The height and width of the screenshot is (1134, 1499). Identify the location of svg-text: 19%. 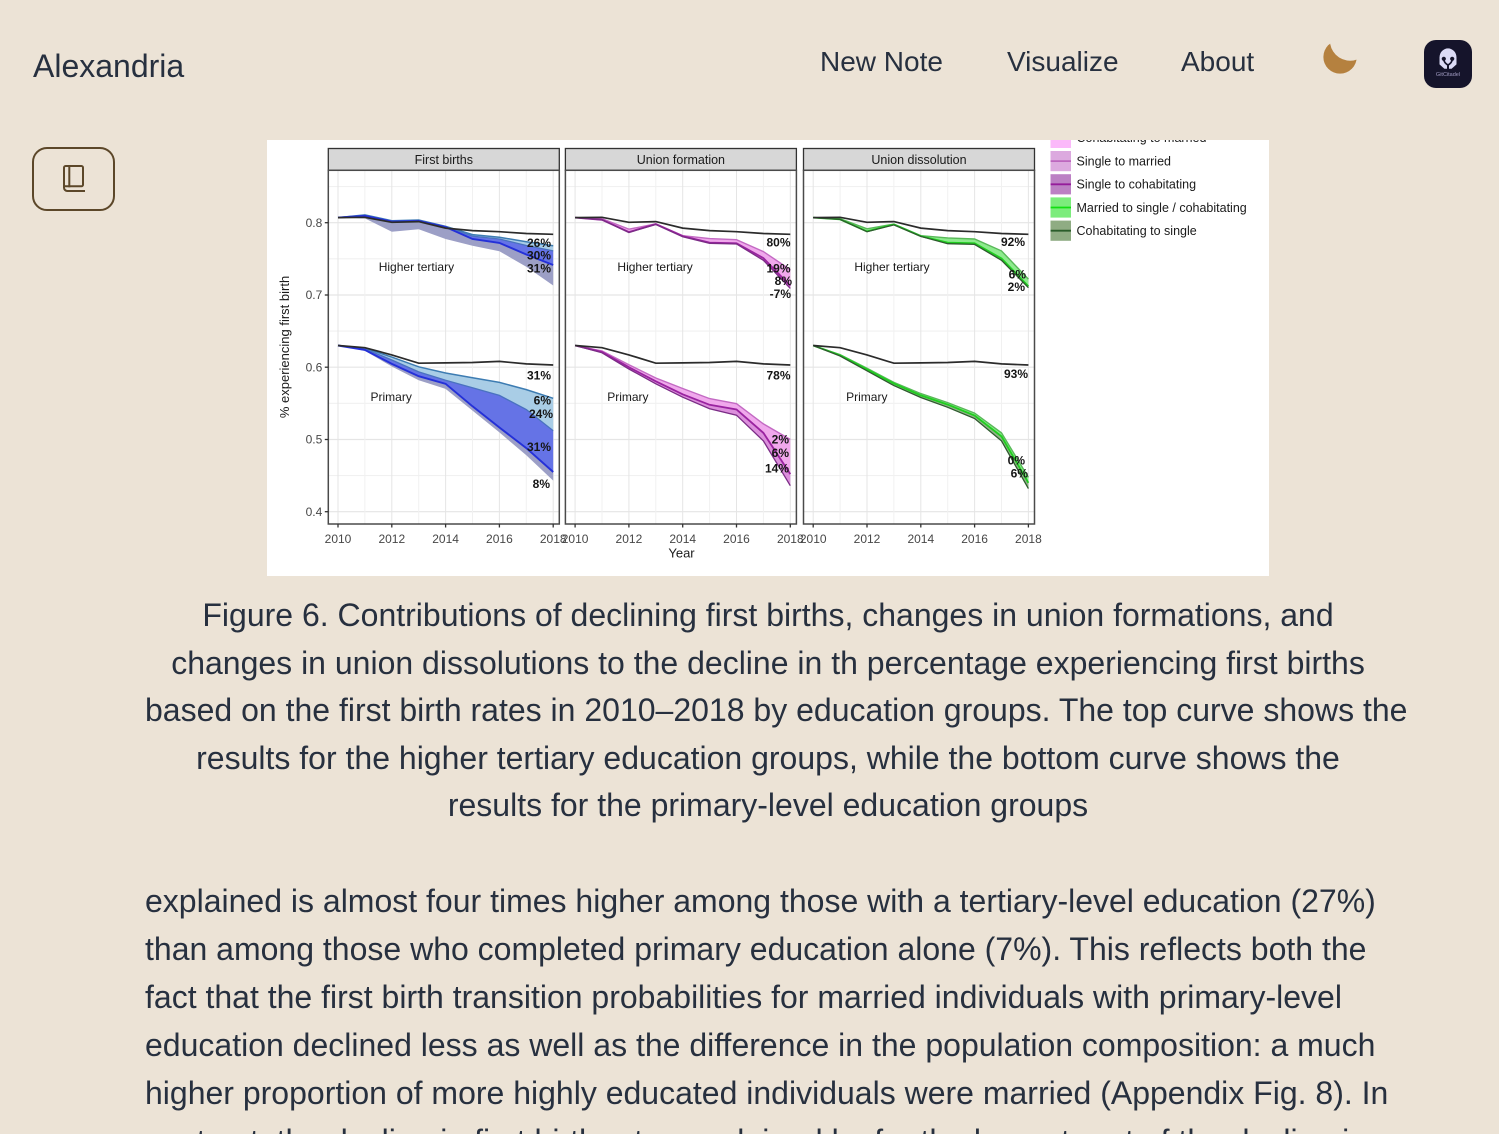
(778, 269).